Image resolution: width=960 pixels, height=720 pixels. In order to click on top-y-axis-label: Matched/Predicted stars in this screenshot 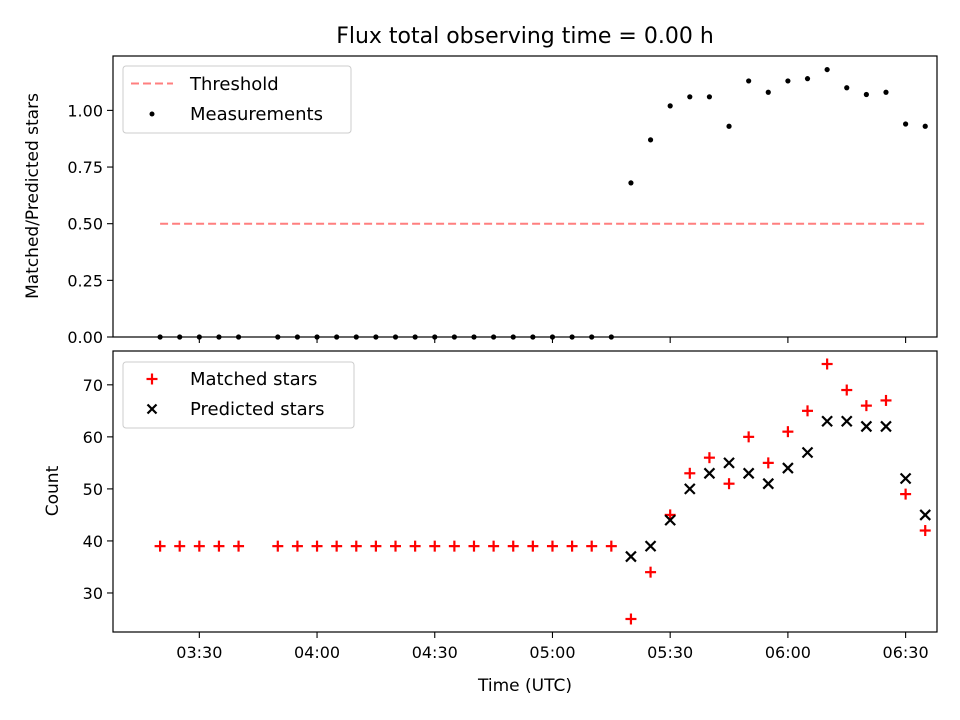, I will do `click(33, 196)`.